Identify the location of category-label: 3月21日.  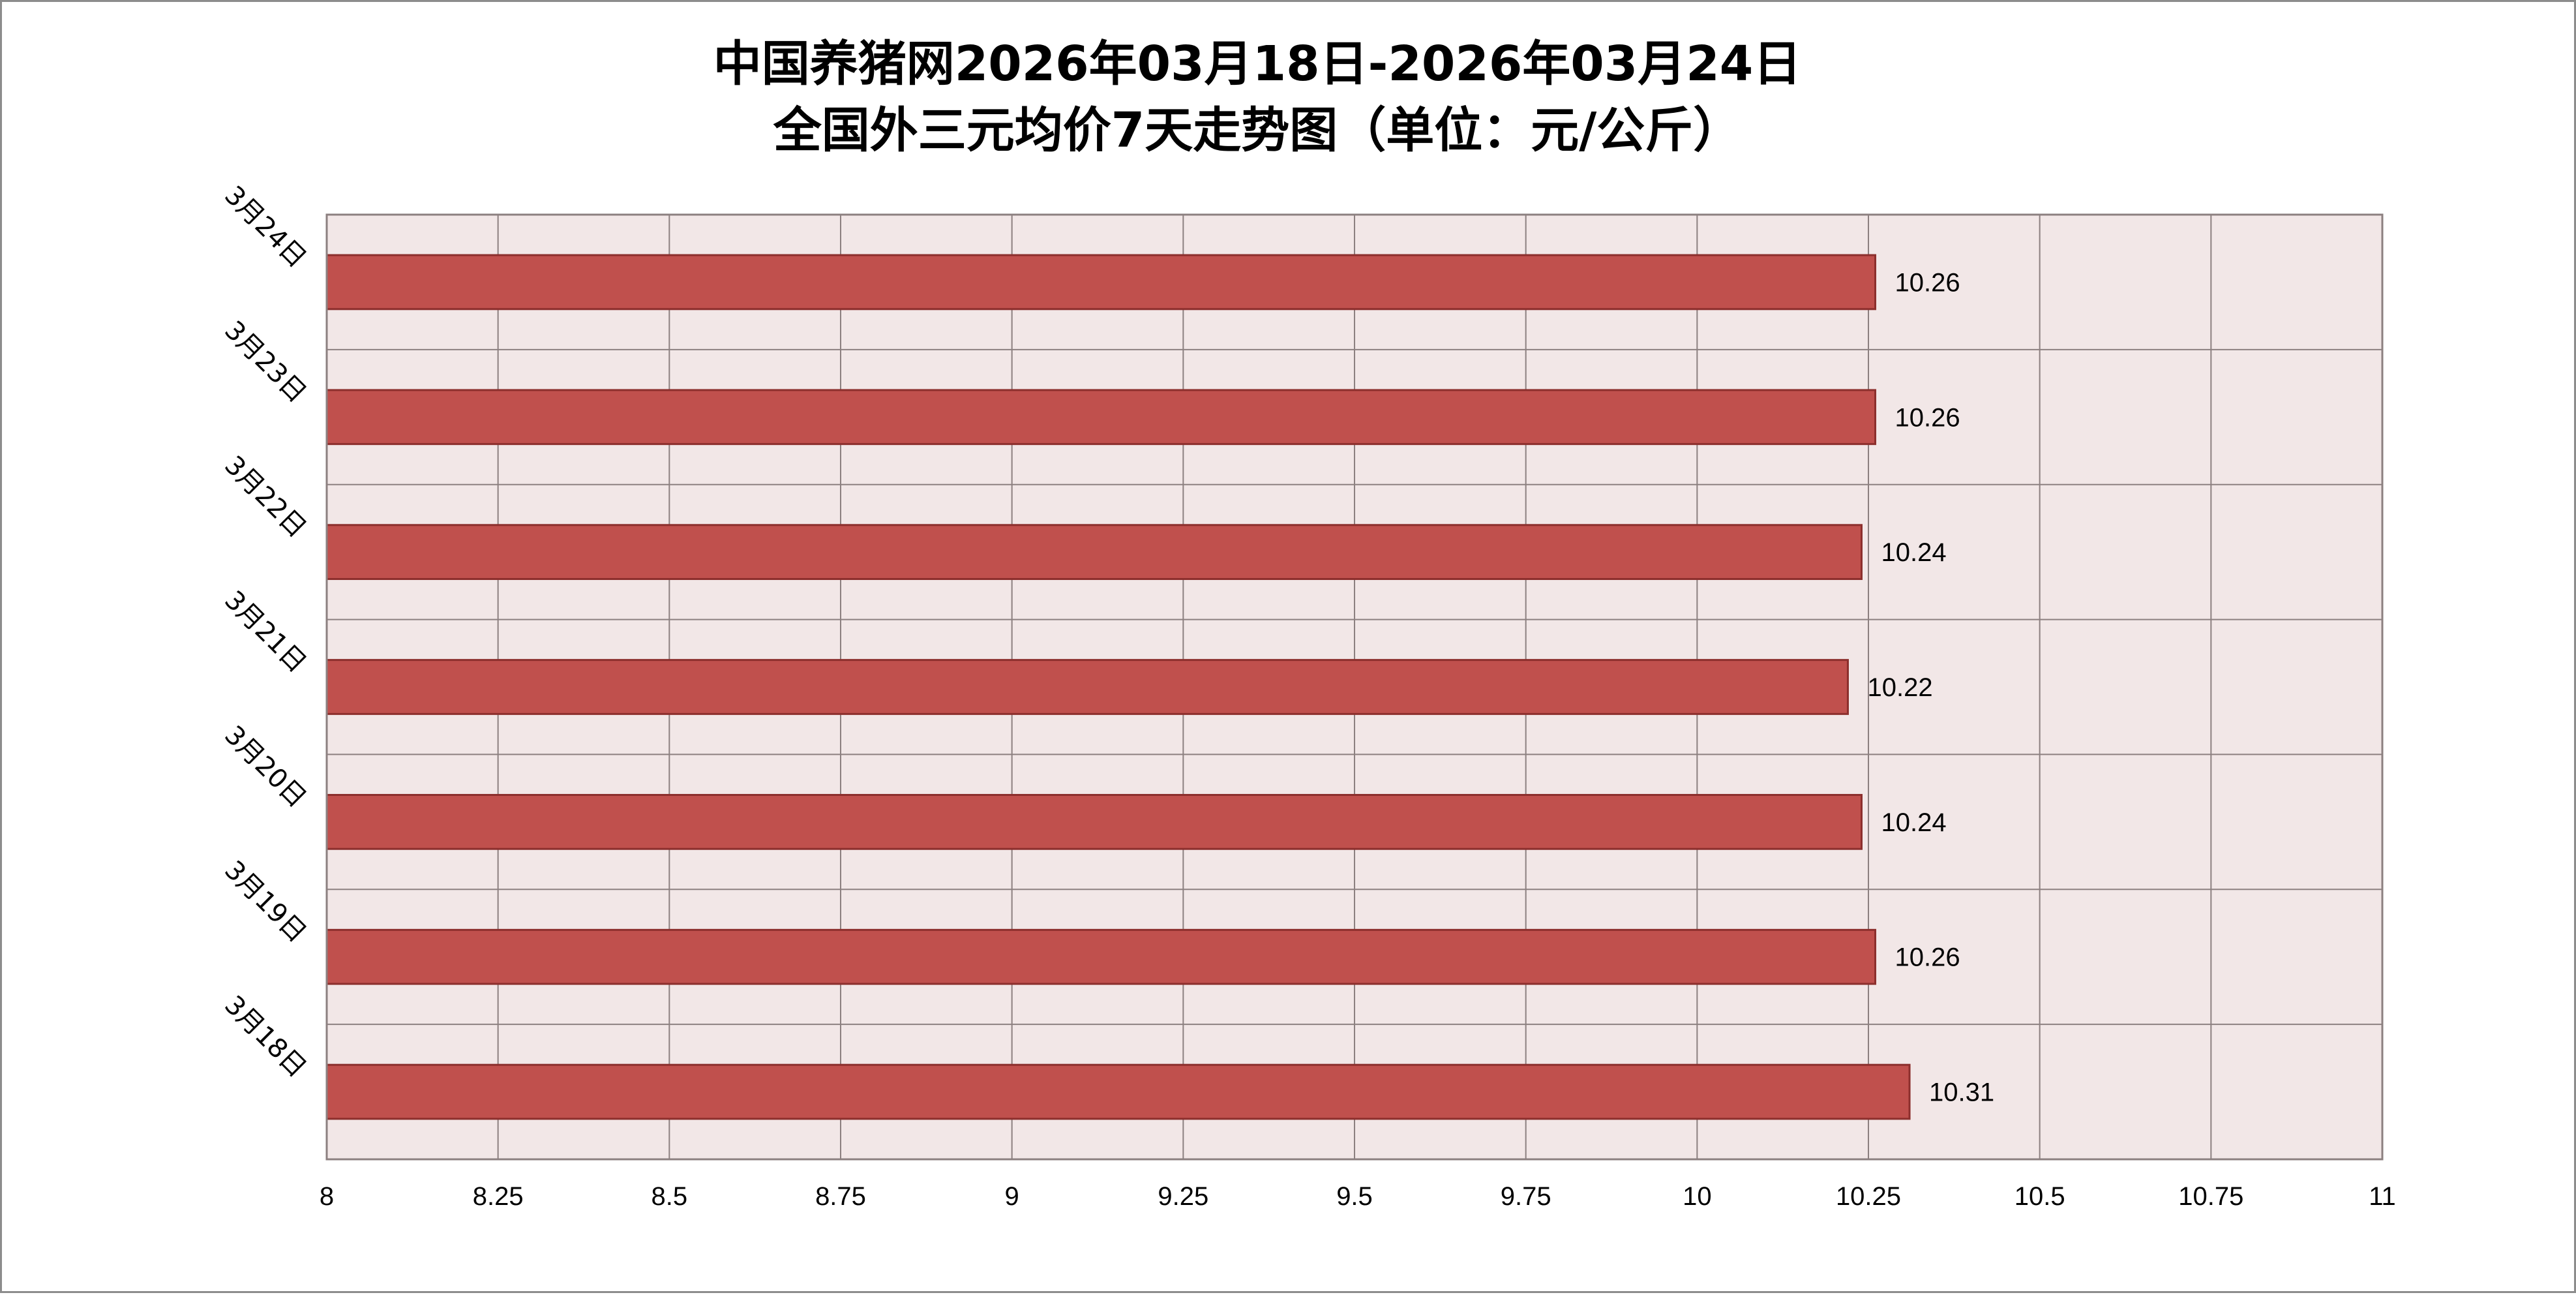
(265, 631).